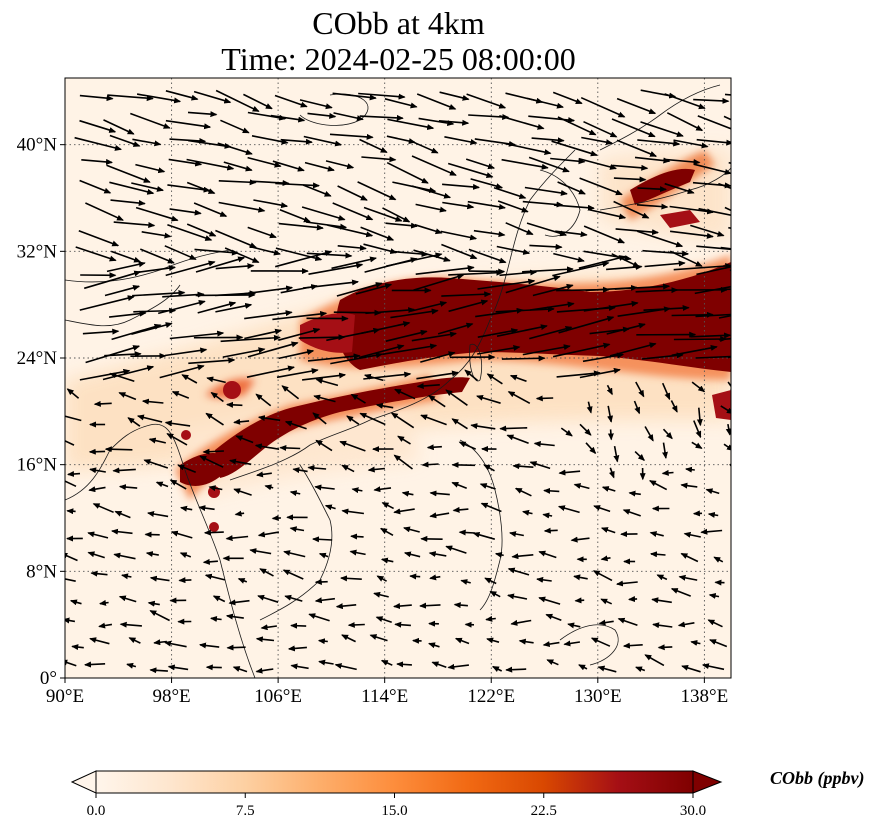 The image size is (887, 836). Describe the element at coordinates (387, 692) in the screenshot. I see `x-axis-ticks: 90°E 98°E 106°E 114°E 122°E 130°E 138°E` at that location.